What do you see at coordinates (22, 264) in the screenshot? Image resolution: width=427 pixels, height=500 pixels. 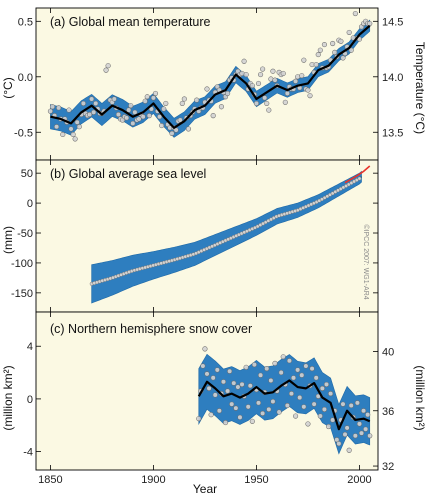 I see `y-tick-label: -100` at bounding box center [22, 264].